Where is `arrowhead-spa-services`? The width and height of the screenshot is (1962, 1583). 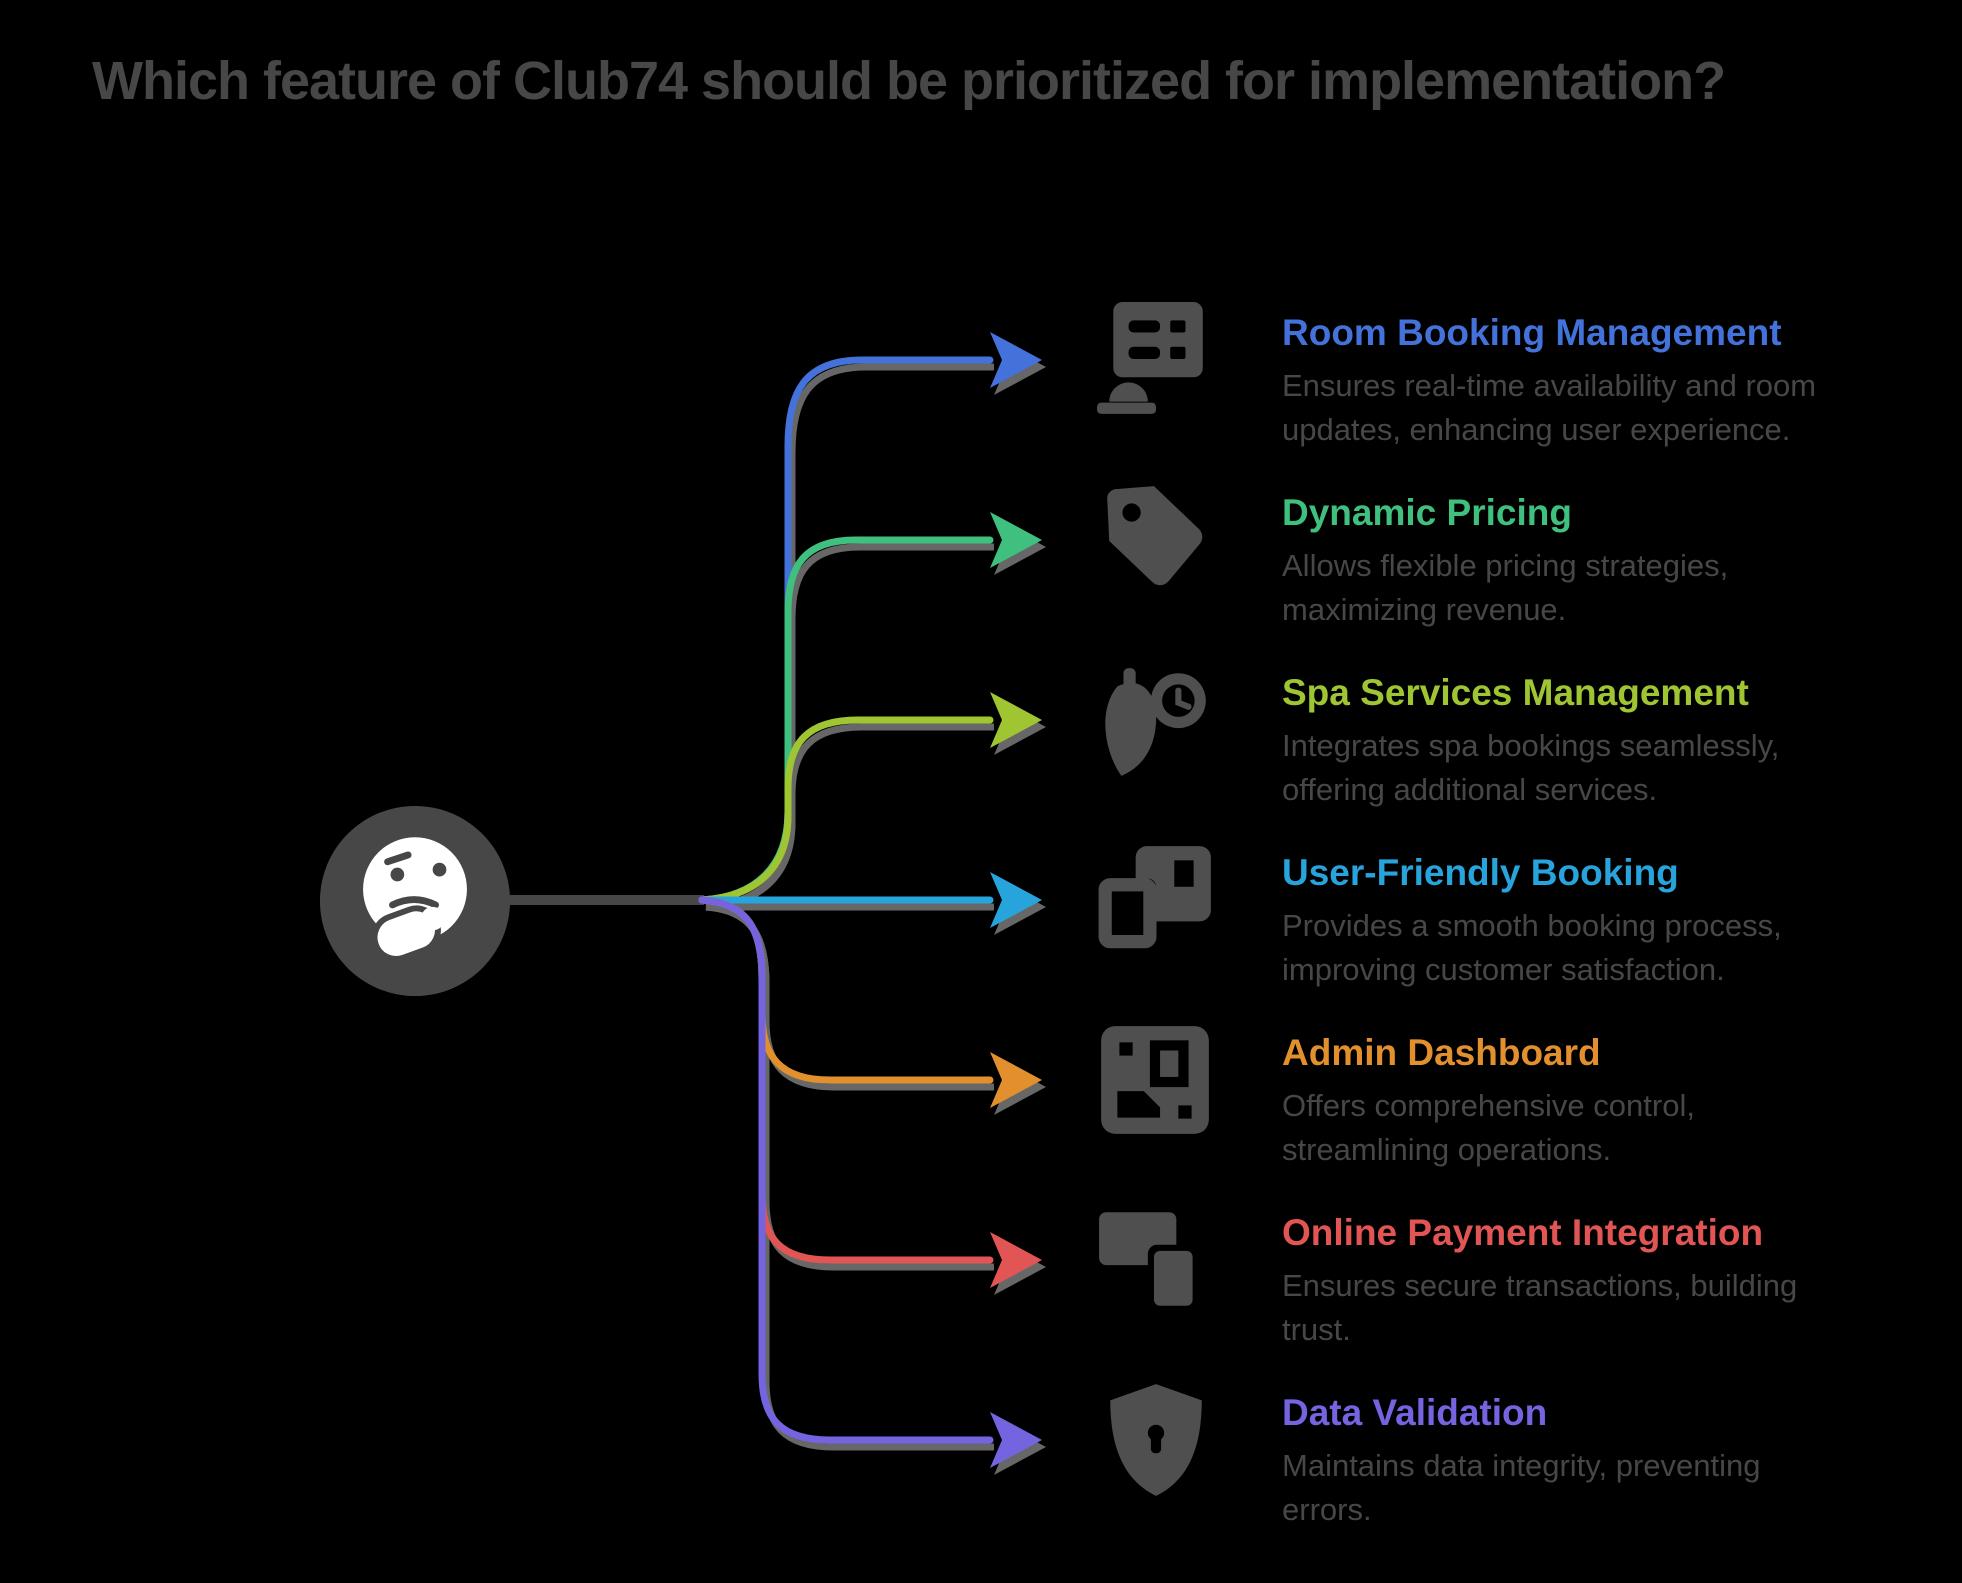
arrowhead-spa-services is located at coordinates (1016, 720).